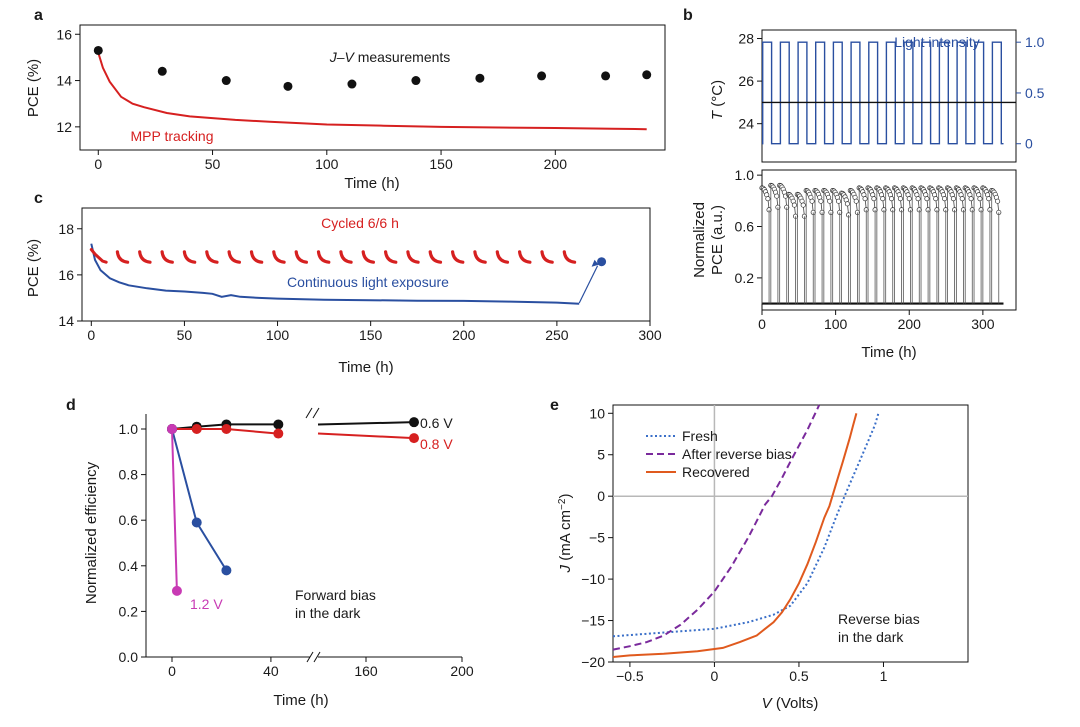 The height and width of the screenshot is (727, 1080). What do you see at coordinates (271, 671) in the screenshot?
I see `panel-d-x-tick-label: 40` at bounding box center [271, 671].